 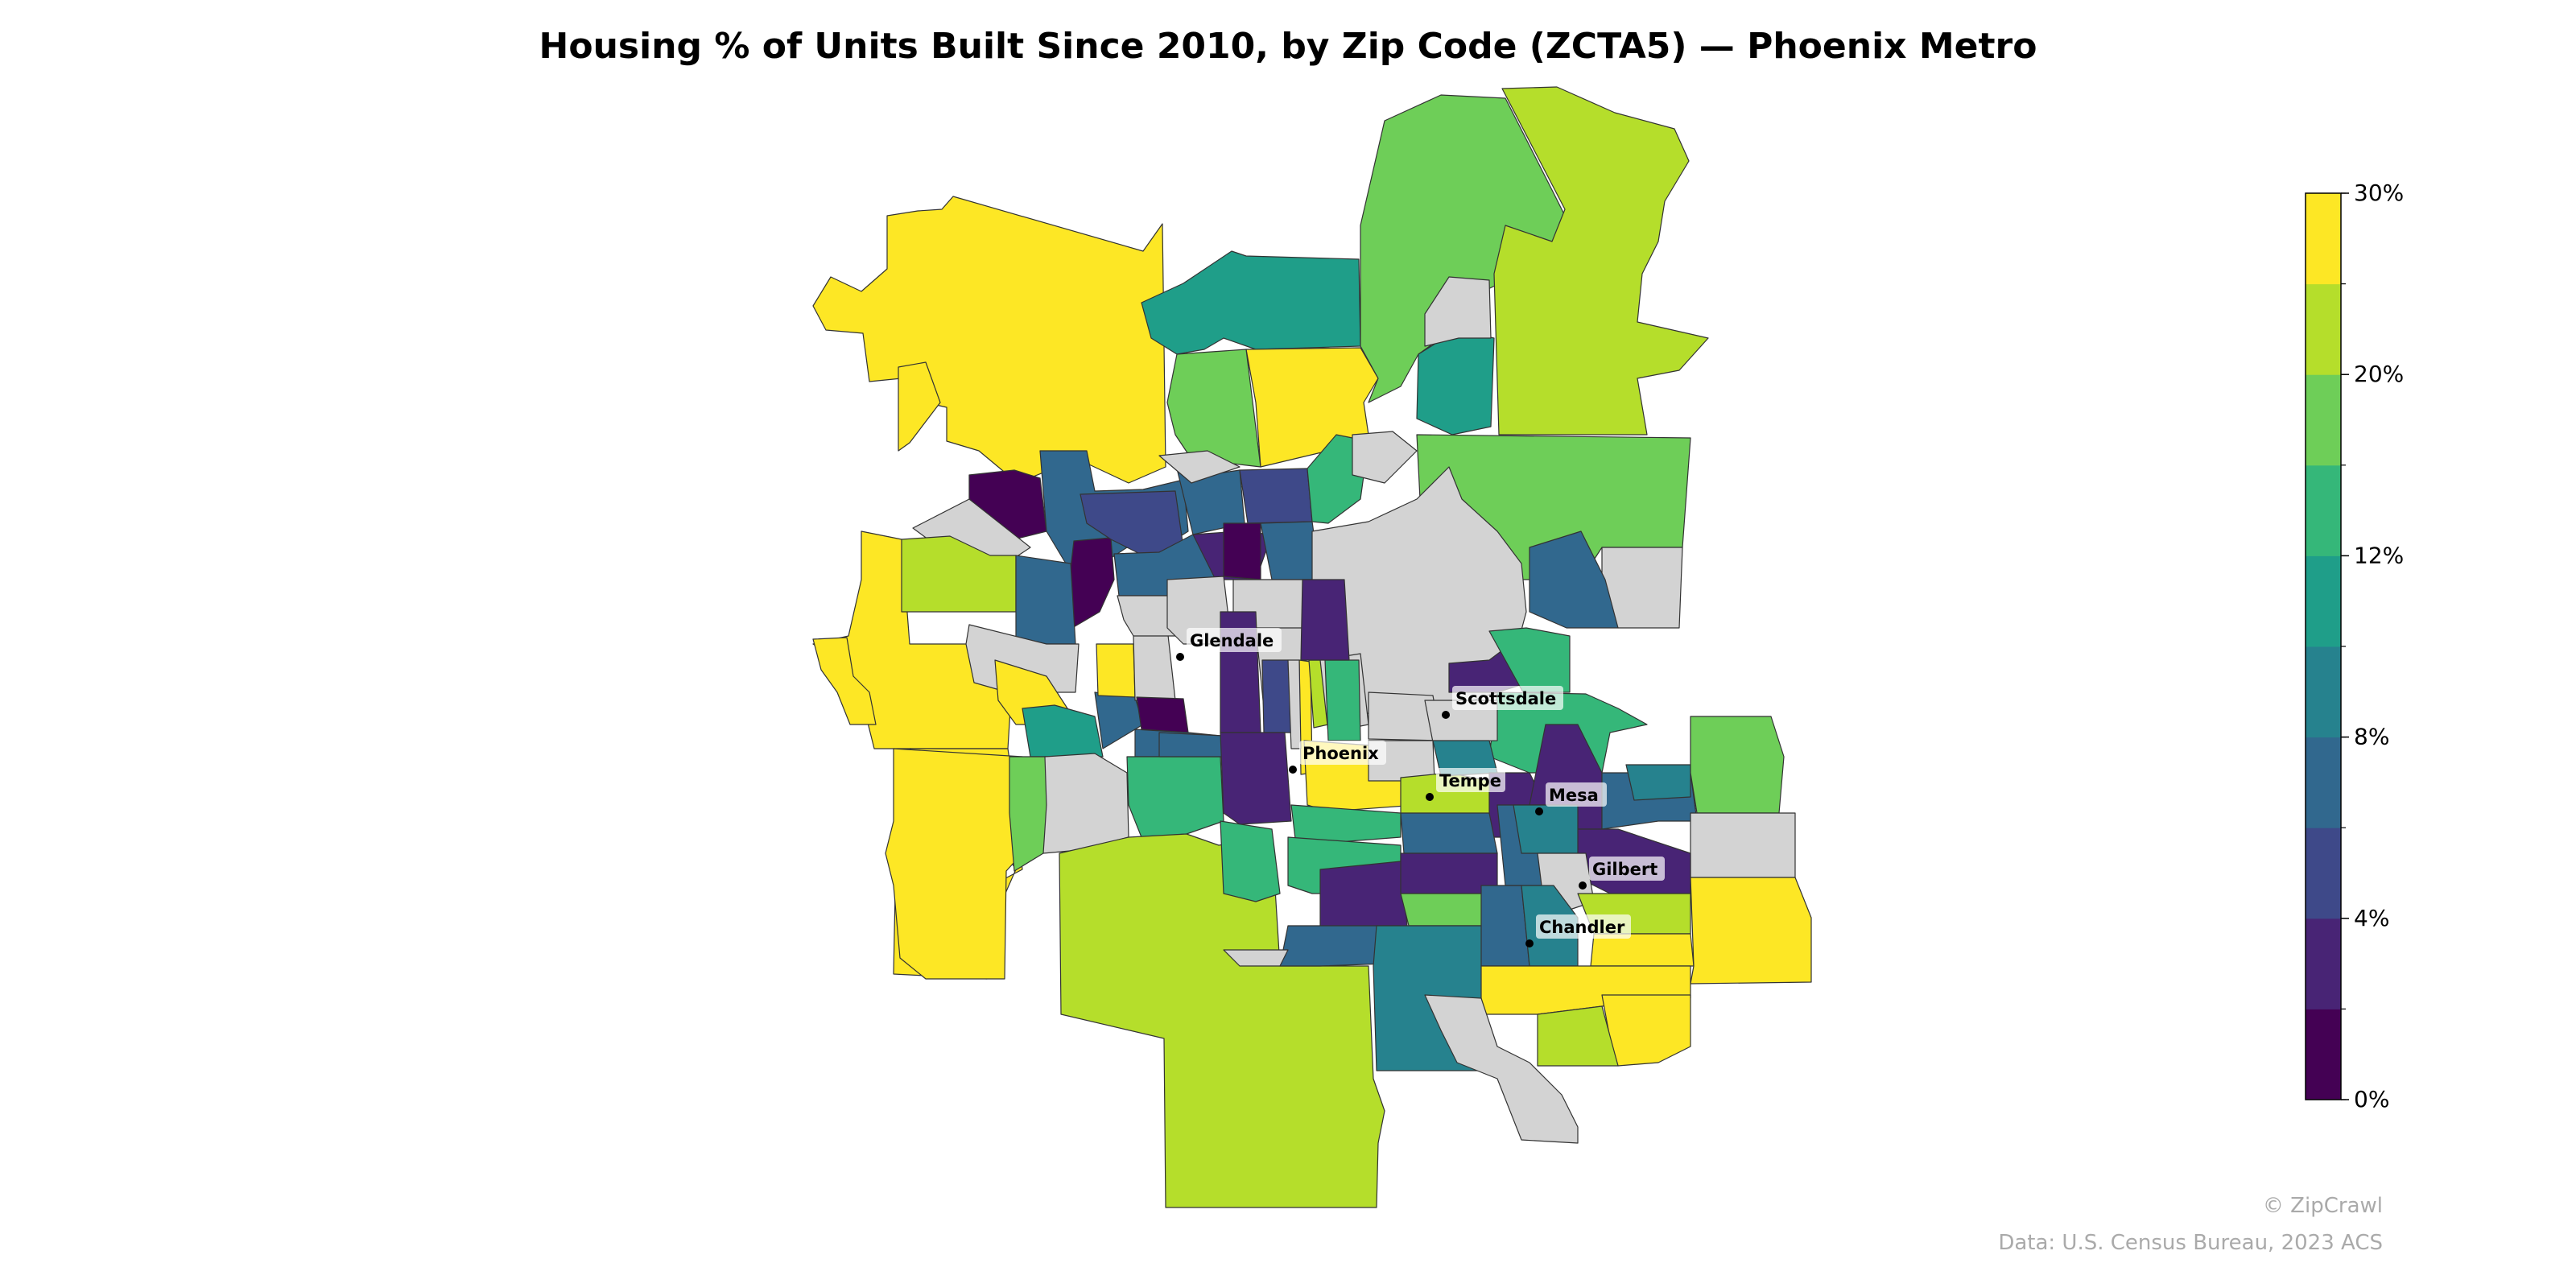 I want to click on colorbar-legend: 30% 20% 12% 8% 4% 0%, so click(x=2354, y=646).